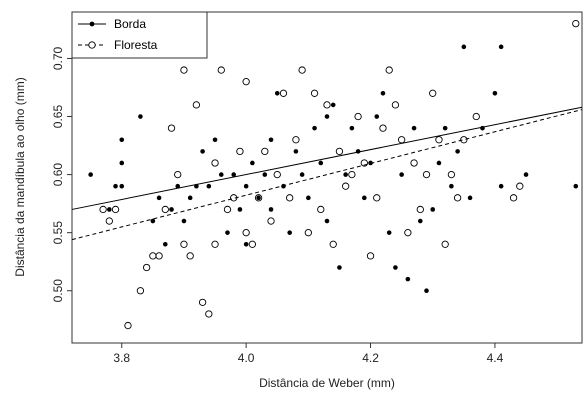 The image size is (583, 394). Describe the element at coordinates (139, 35) in the screenshot. I see `legend: Borda Floresta` at that location.